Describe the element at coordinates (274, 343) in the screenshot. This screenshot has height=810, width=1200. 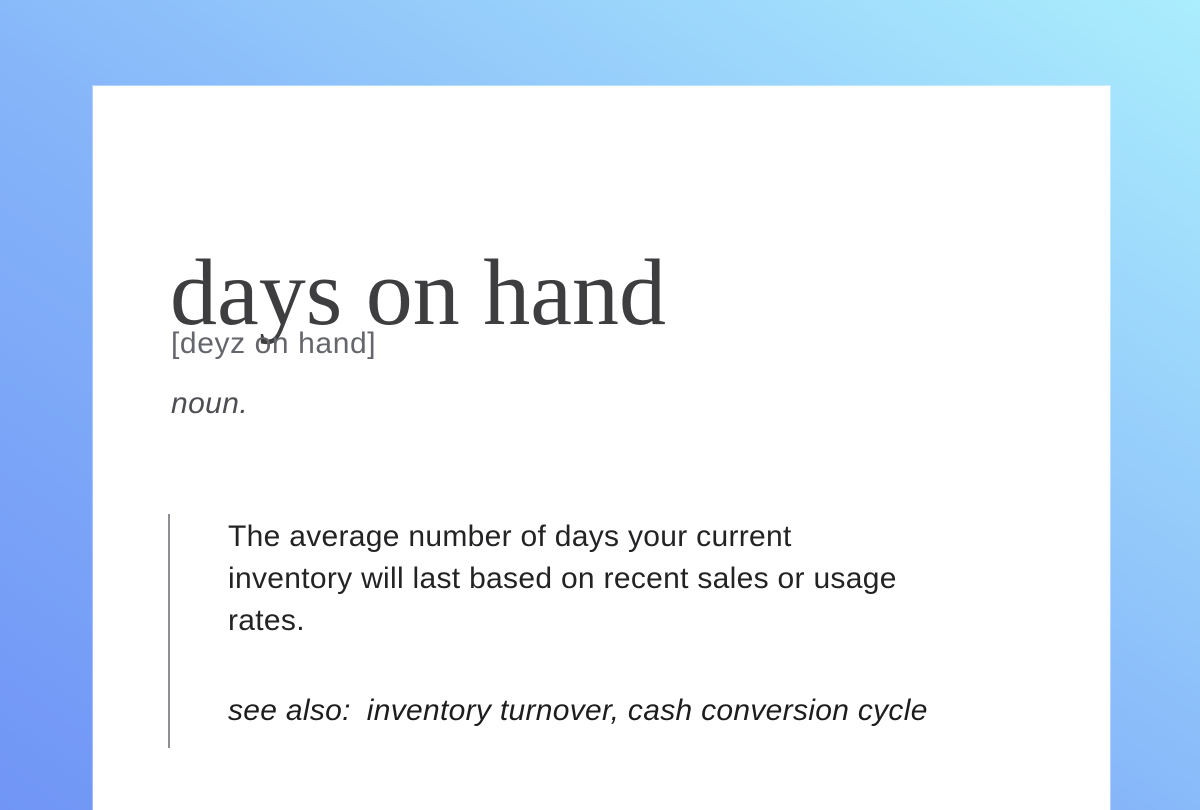
I see `pronunciation-text: [deyz on hand]` at that location.